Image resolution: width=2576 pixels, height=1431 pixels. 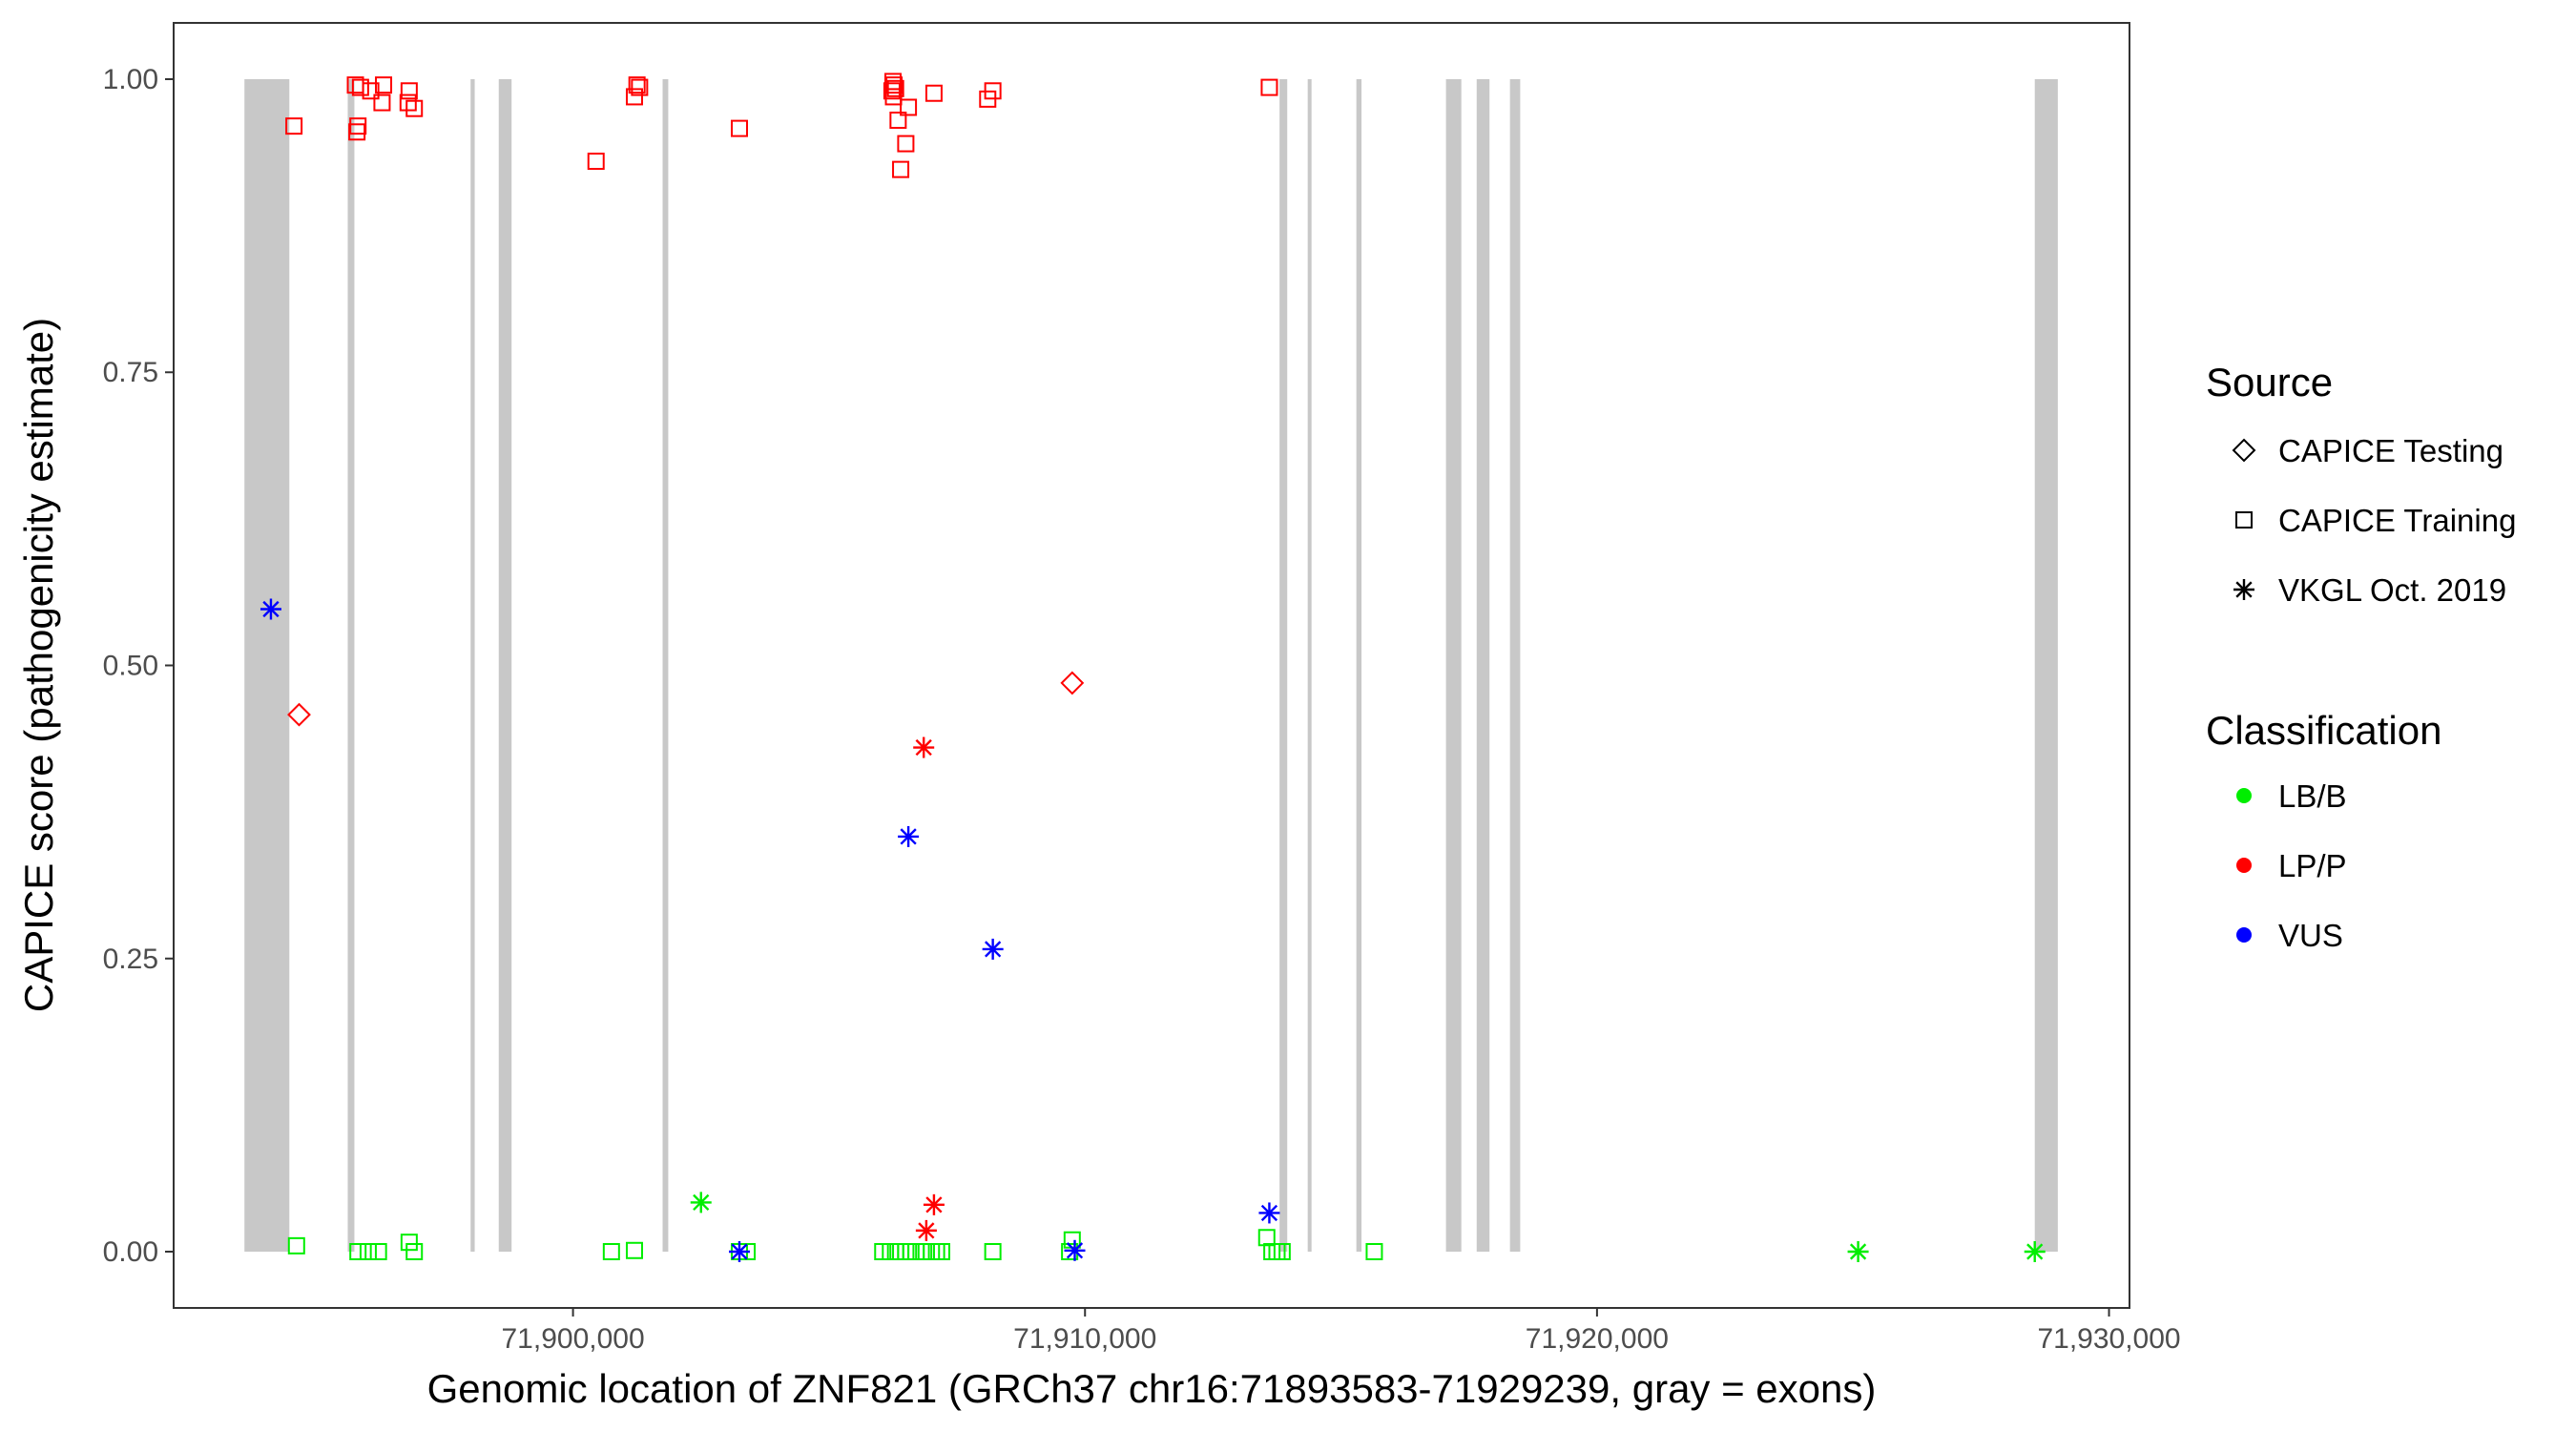 What do you see at coordinates (2243, 590) in the screenshot?
I see `legend-key-asterisk` at bounding box center [2243, 590].